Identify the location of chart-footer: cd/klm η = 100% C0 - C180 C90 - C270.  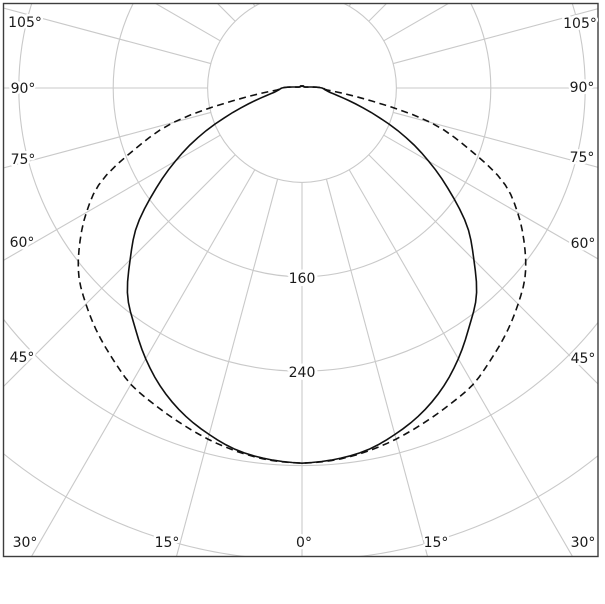
(302, 580).